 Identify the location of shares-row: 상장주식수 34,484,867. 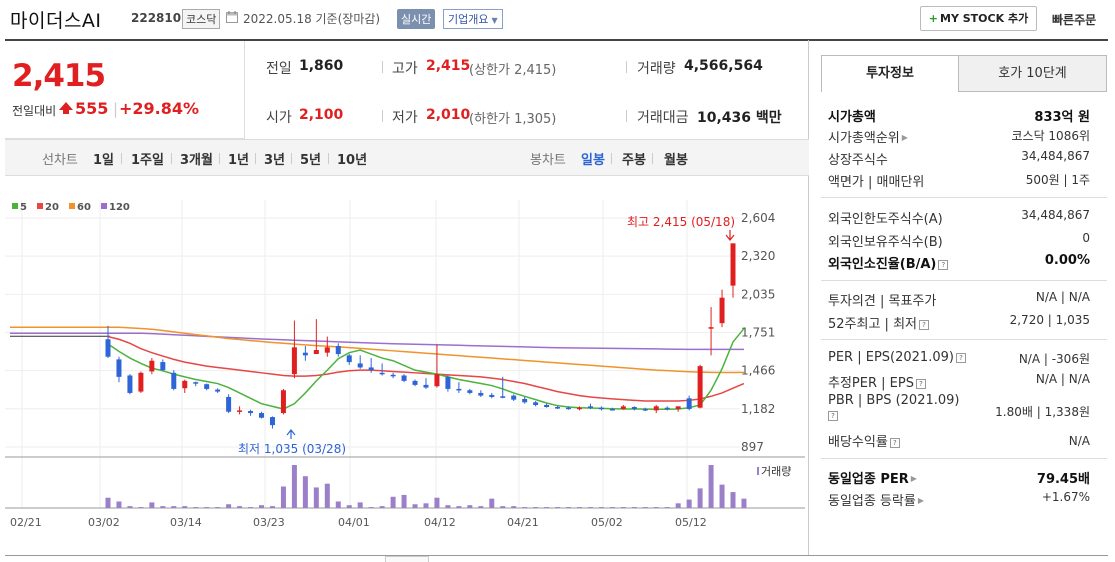
(959, 159).